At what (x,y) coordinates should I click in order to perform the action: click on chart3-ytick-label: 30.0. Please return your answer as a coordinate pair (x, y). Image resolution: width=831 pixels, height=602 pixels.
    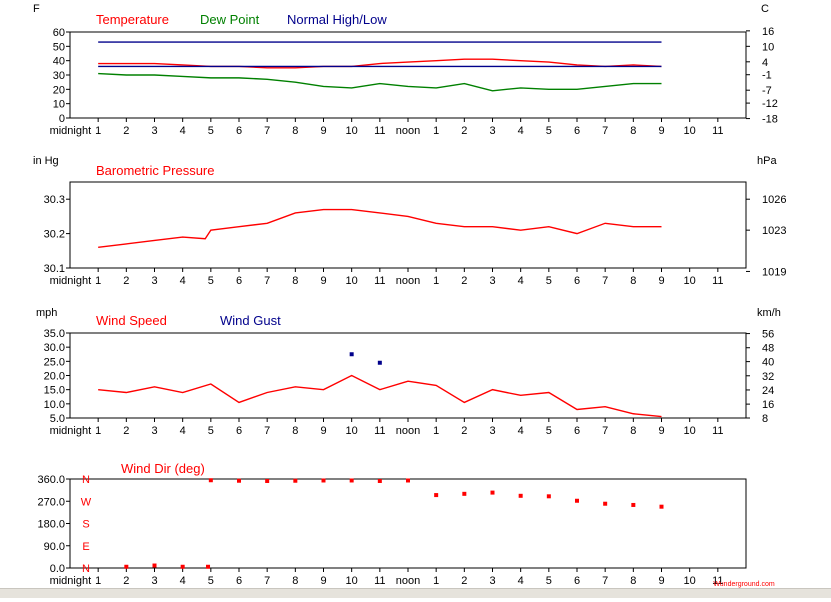
    Looking at the image, I should click on (54, 348).